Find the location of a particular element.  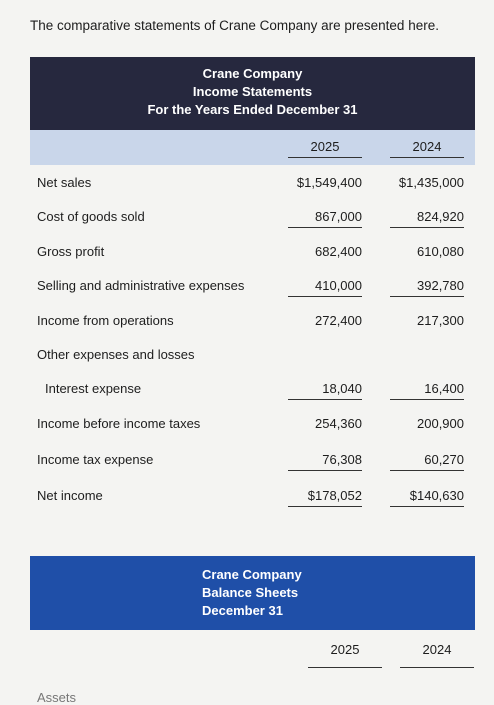

statement-name: Income Statements is located at coordinates (252, 91).